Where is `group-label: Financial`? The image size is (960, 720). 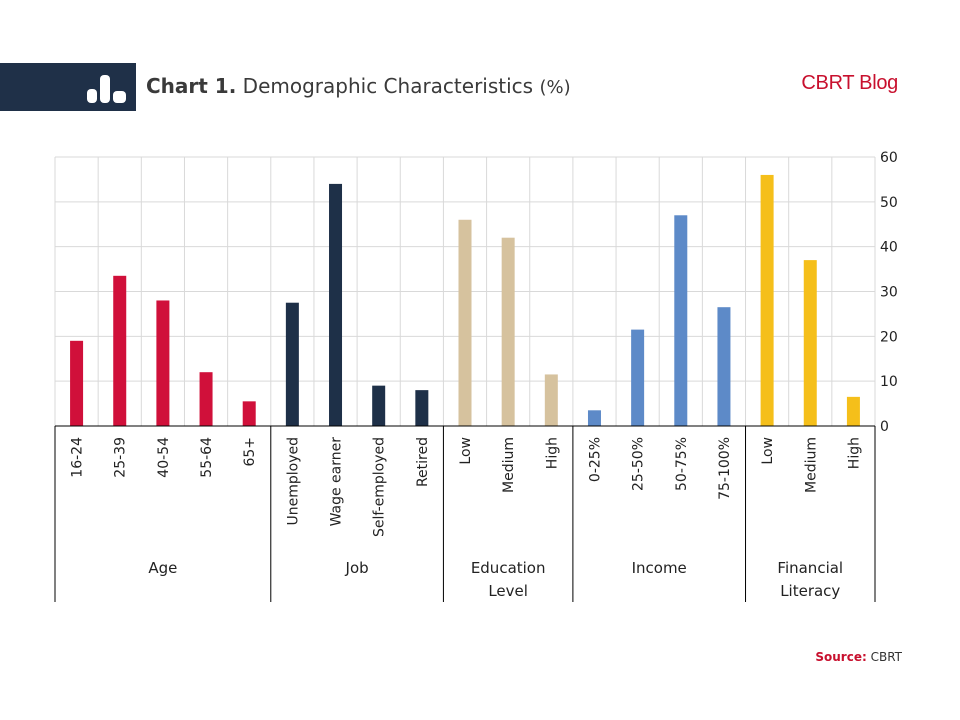 group-label: Financial is located at coordinates (810, 568).